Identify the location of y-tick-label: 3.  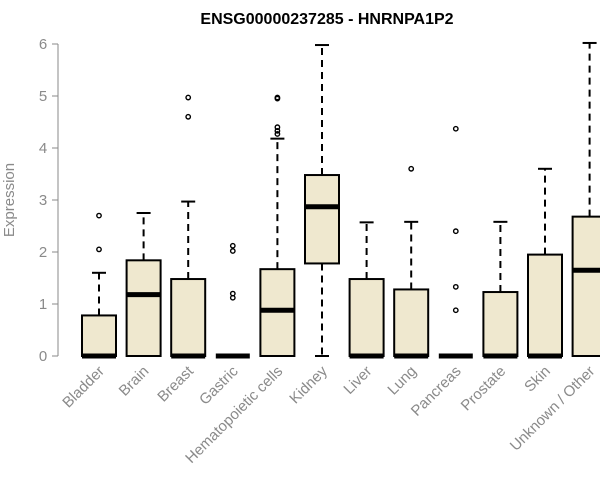
(43, 200).